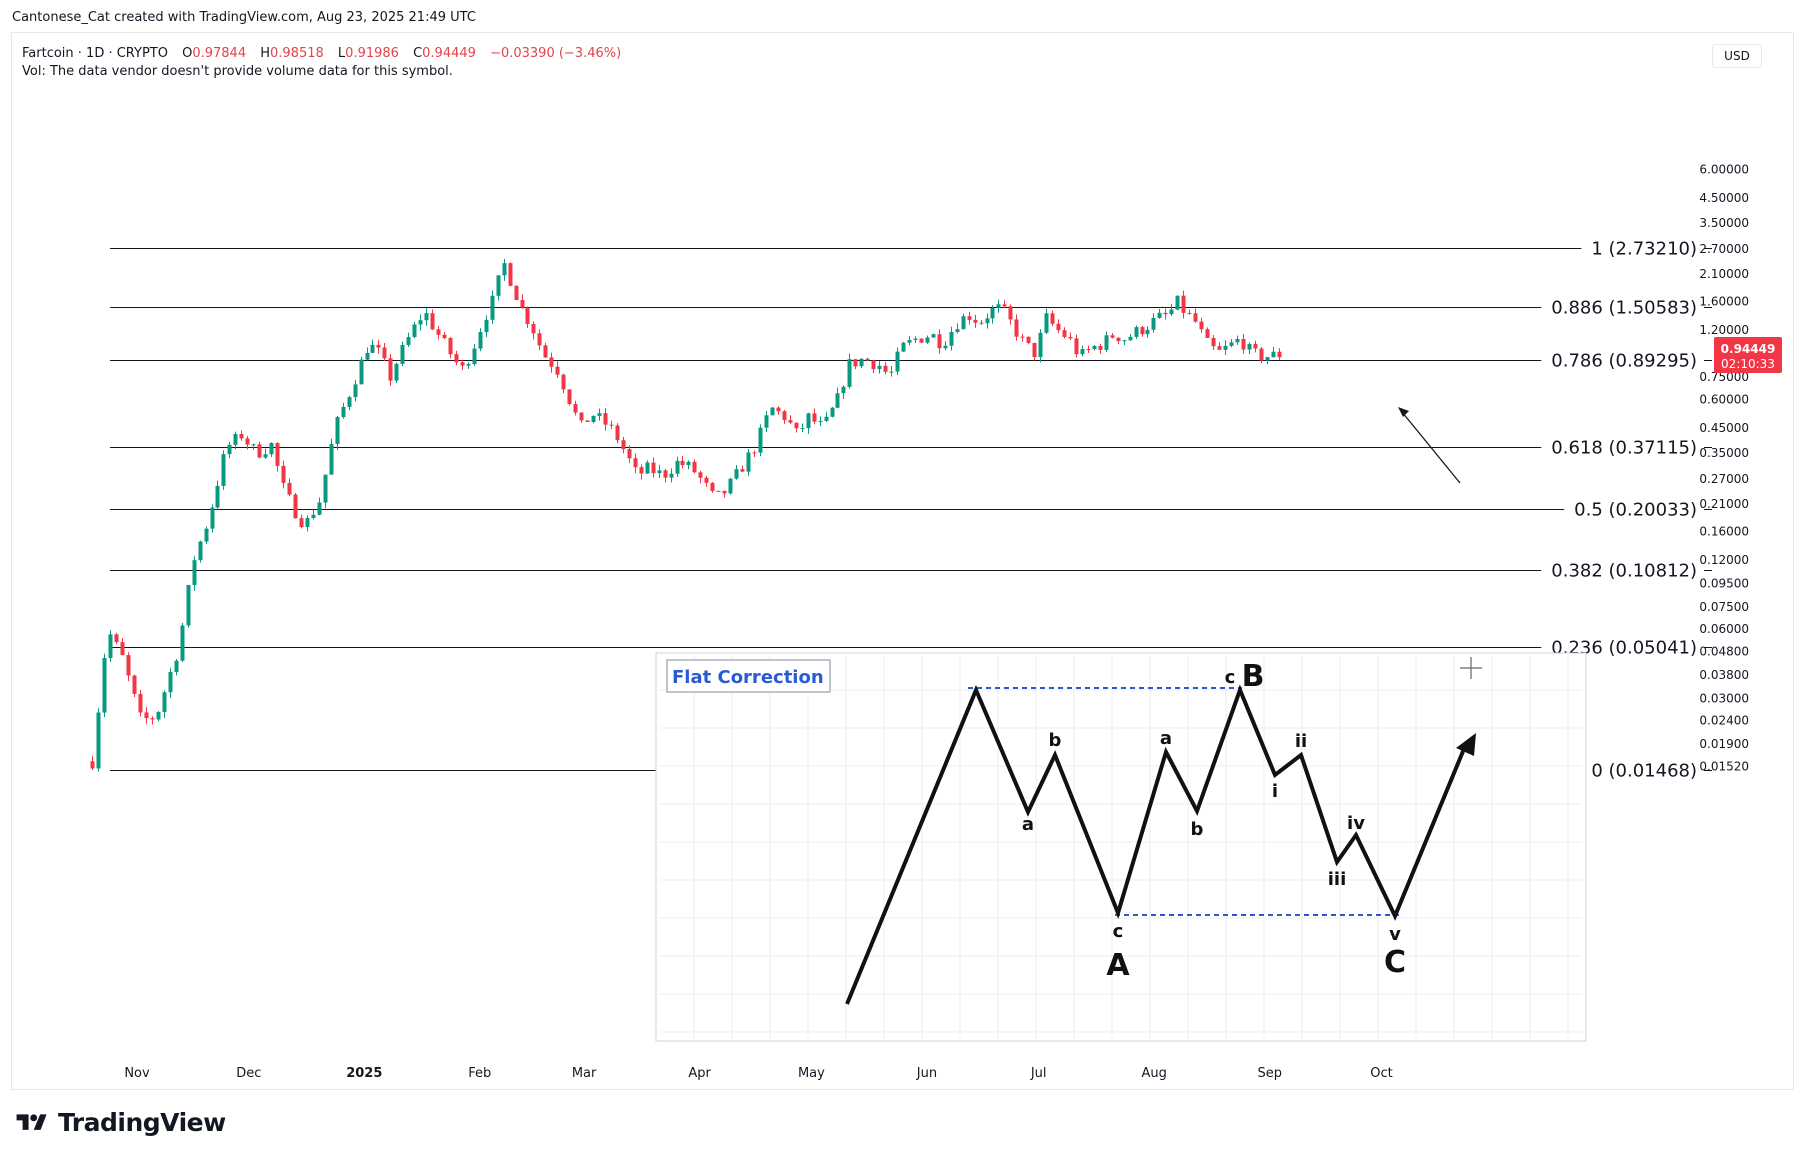 Image resolution: width=1800 pixels, height=1157 pixels. What do you see at coordinates (1724, 744) in the screenshot?
I see `price-tick-label: 0.01900` at bounding box center [1724, 744].